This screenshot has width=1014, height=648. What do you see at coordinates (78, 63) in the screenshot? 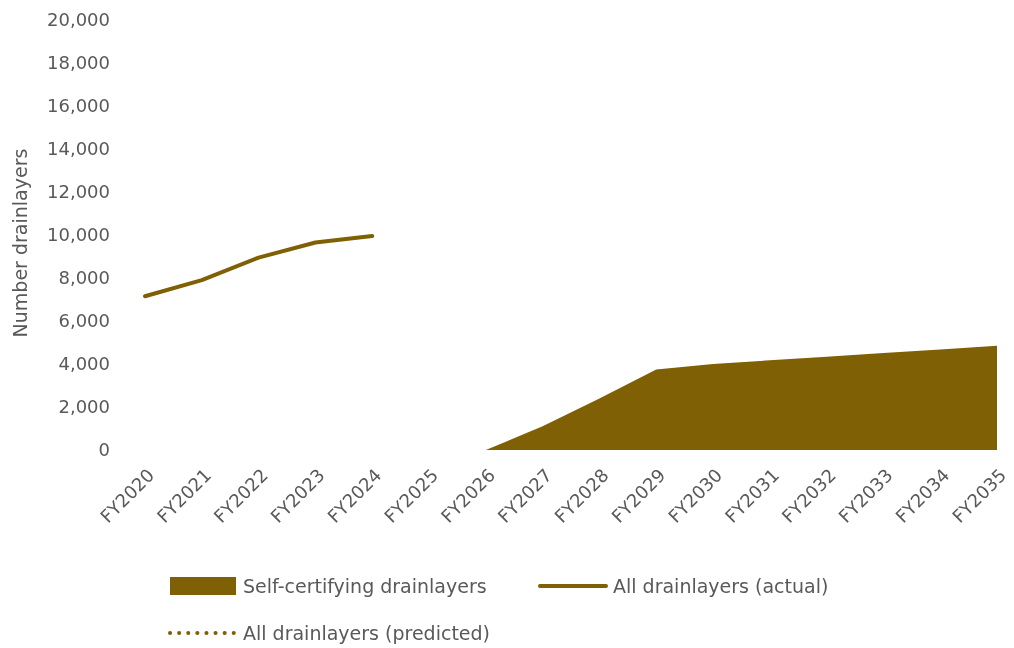
I see `y-tick-label: 18,000` at bounding box center [78, 63].